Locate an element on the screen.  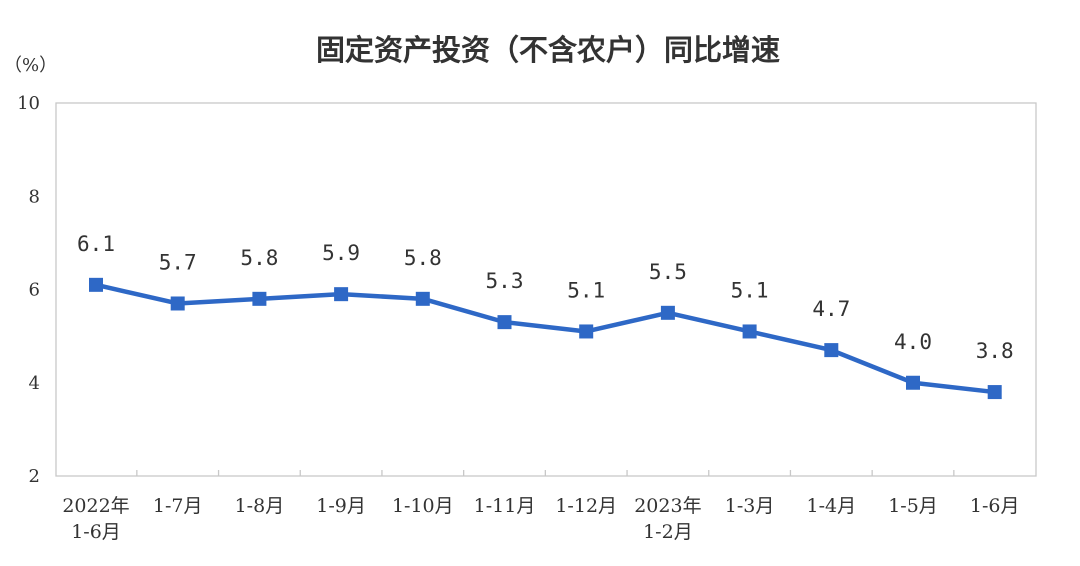
y-axis-ticks: 2 4 6 8 10 is located at coordinates (28, 290).